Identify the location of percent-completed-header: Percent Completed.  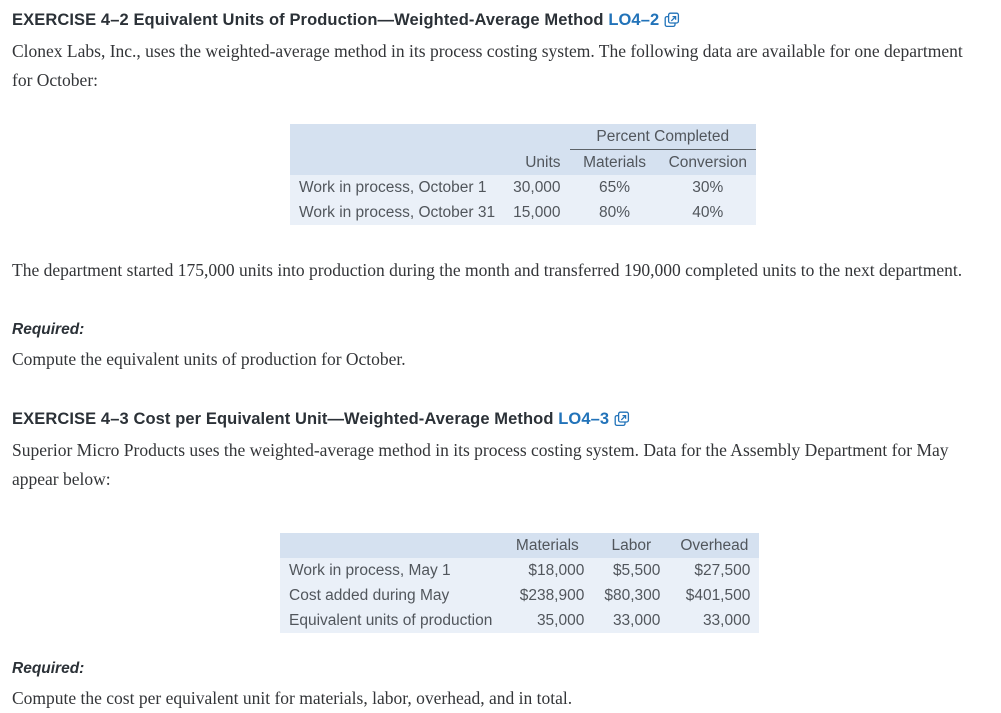
(662, 137).